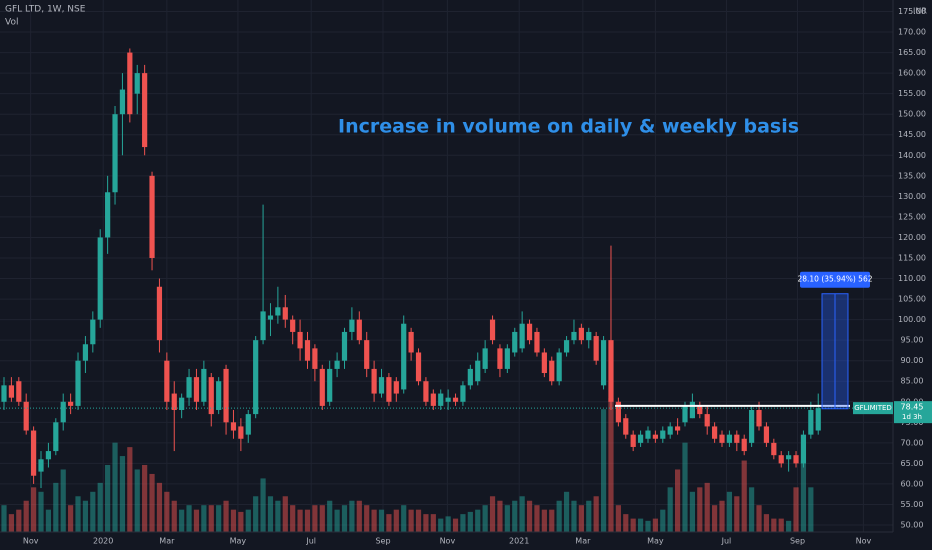 Image resolution: width=932 pixels, height=550 pixels. I want to click on y-tick-label: 85.00, so click(912, 381).